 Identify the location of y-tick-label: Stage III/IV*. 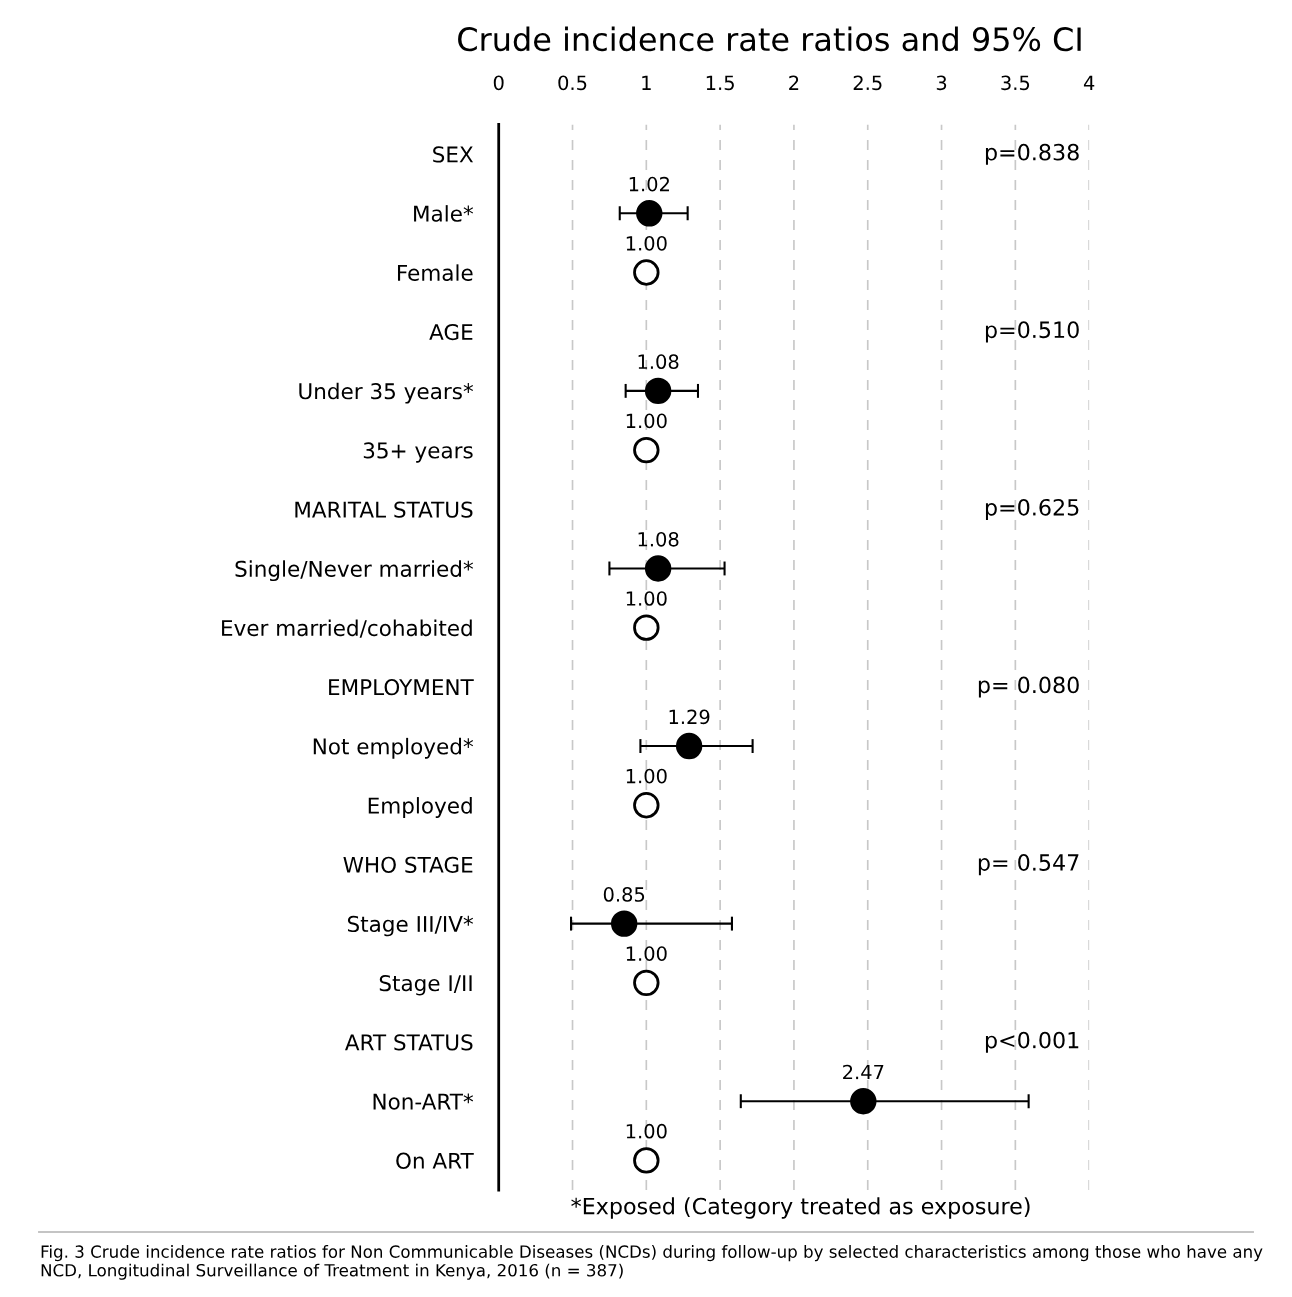
(410, 926).